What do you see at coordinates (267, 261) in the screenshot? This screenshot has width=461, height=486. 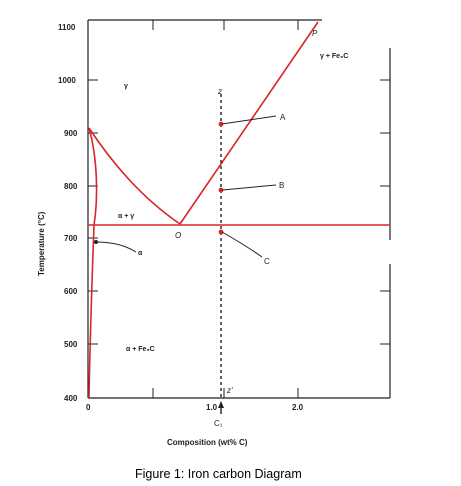 I see `label-c: C` at bounding box center [267, 261].